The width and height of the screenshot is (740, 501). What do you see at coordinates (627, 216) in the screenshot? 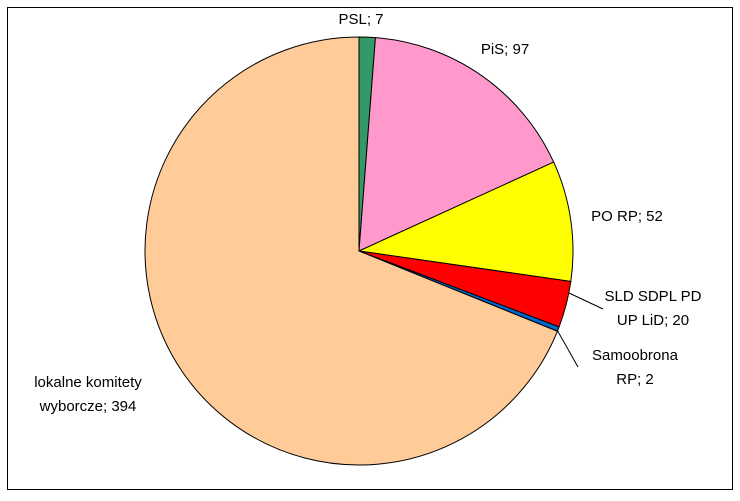
I see `data-label: PO RP; 52` at bounding box center [627, 216].